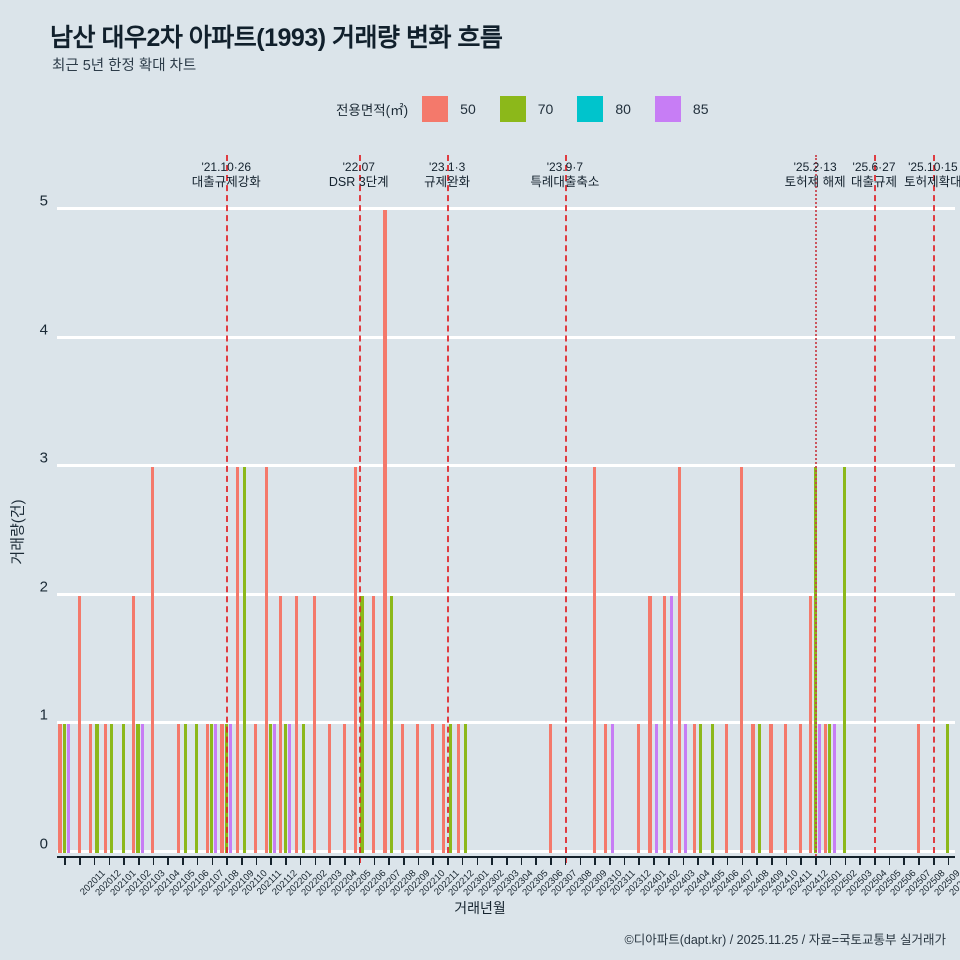 The image size is (960, 960). What do you see at coordinates (874, 175) in the screenshot?
I see `annotation-label-202506: '25.6·27 대출규제` at bounding box center [874, 175].